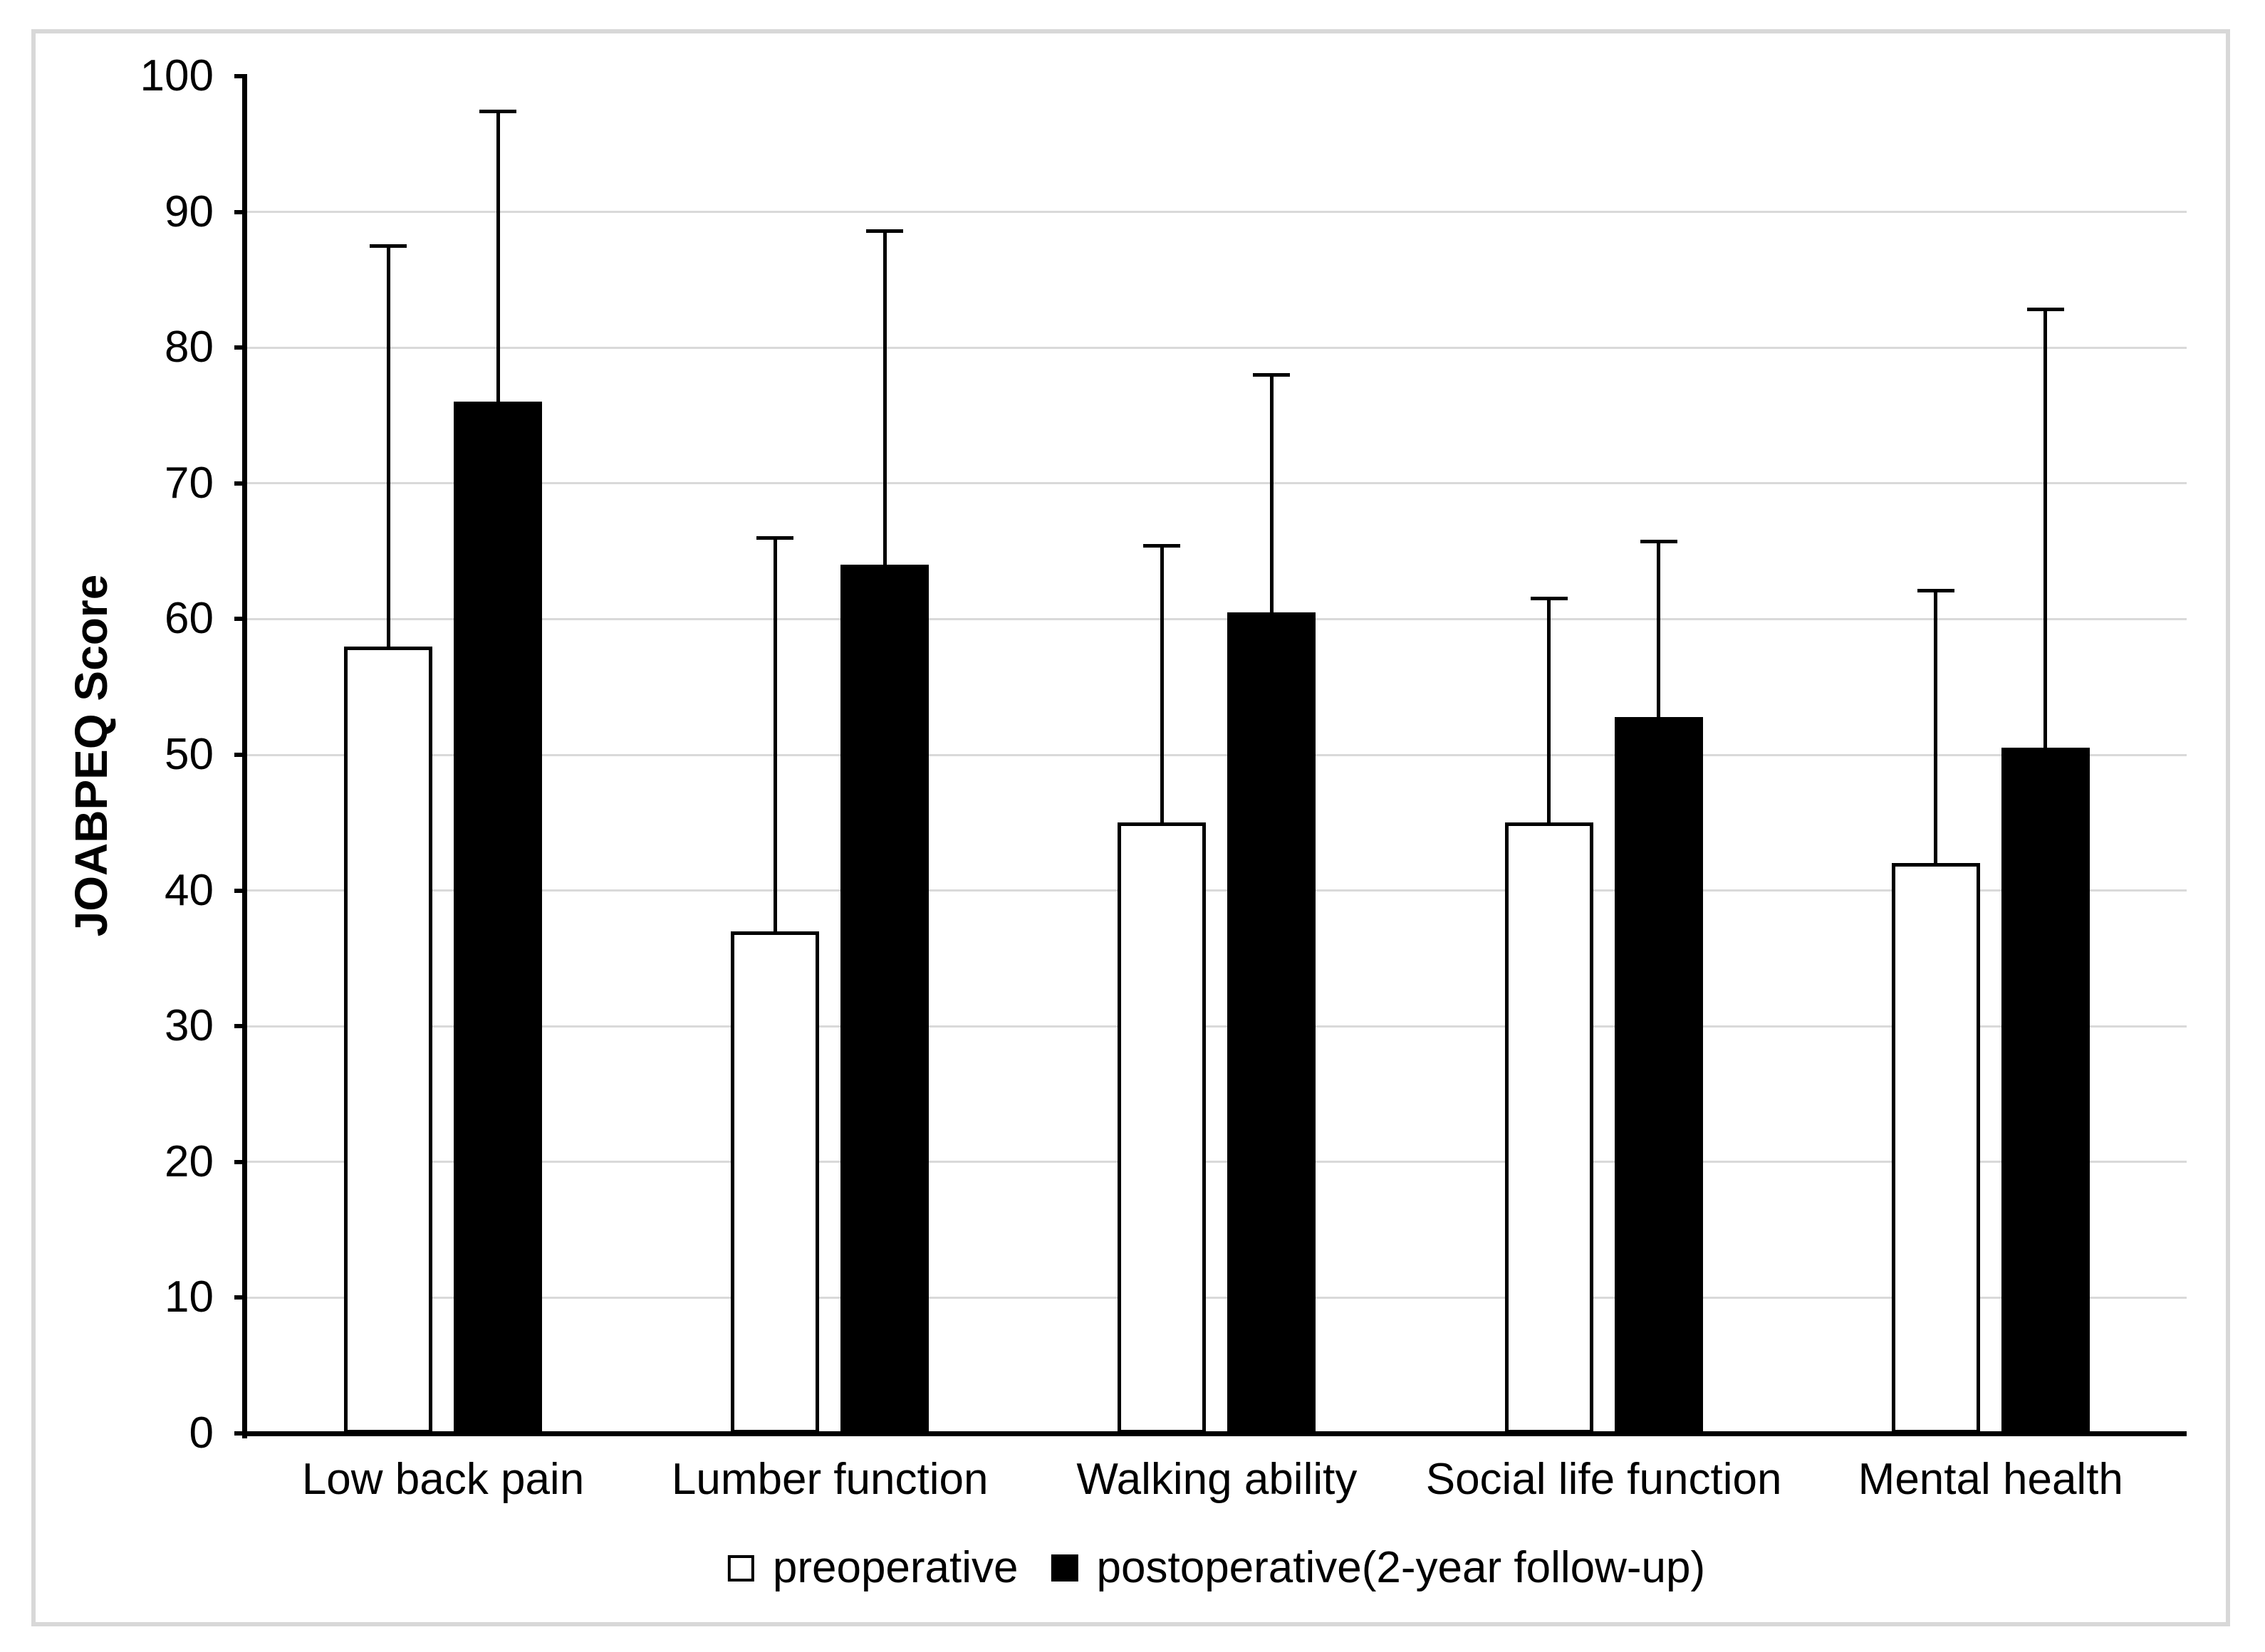  I want to click on legend-label-preoperative: preoperative, so click(895, 1568).